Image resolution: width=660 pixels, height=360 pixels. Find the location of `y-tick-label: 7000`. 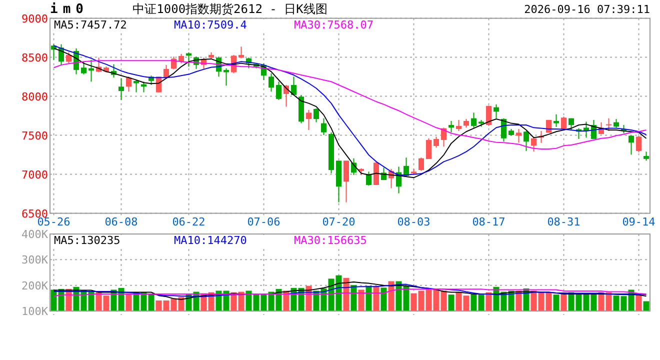

y-tick-label: 7000 is located at coordinates (35, 175).